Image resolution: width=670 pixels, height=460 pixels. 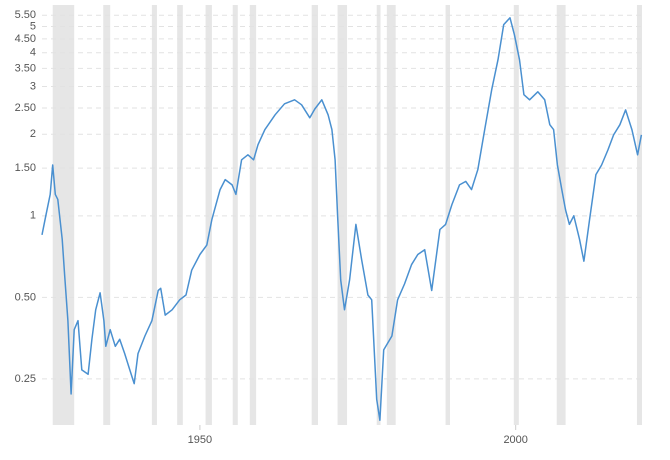 I want to click on y-tick-label: 0.50, so click(x=25, y=297).